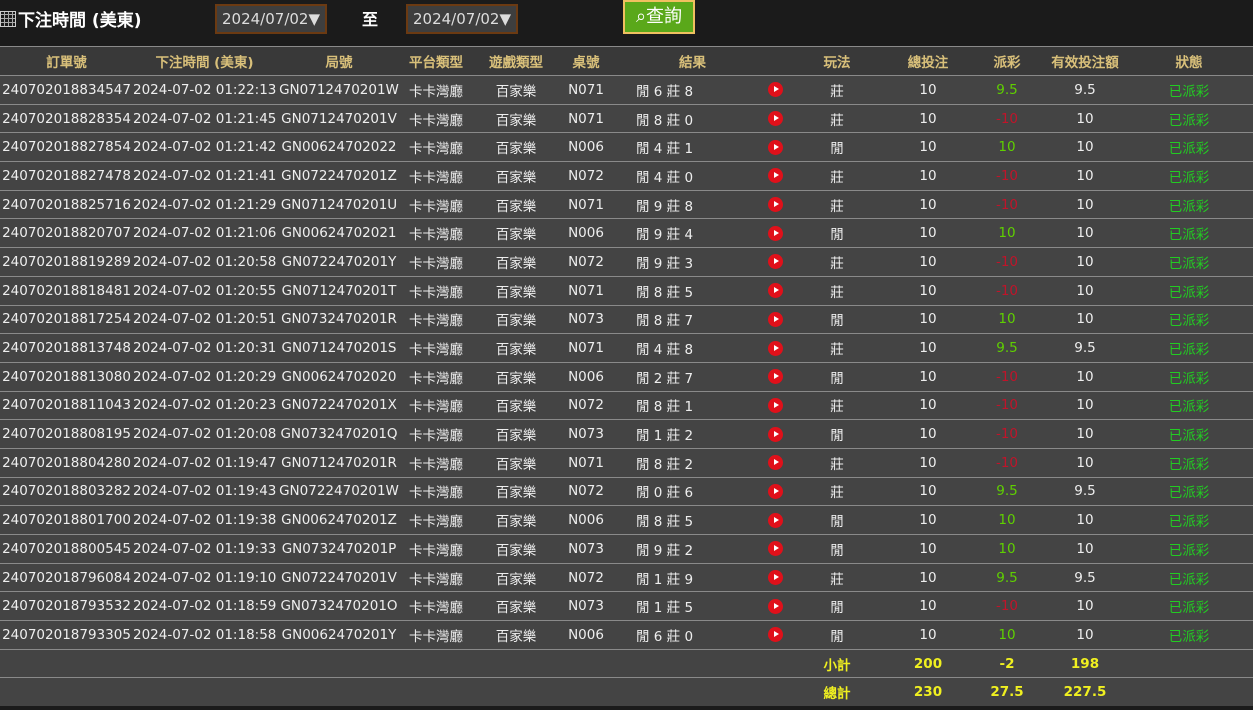  Describe the element at coordinates (626, 663) in the screenshot. I see `subtotal-row: 小計 200 -2 198` at that location.